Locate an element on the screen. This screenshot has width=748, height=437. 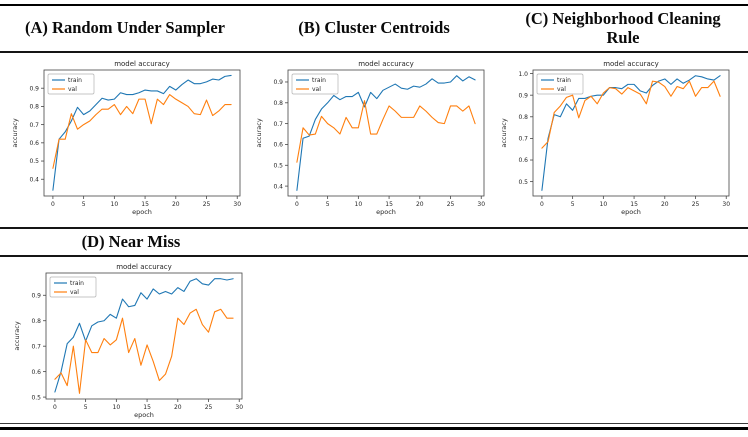
divider-row2-top is located at coordinates (374, 228).